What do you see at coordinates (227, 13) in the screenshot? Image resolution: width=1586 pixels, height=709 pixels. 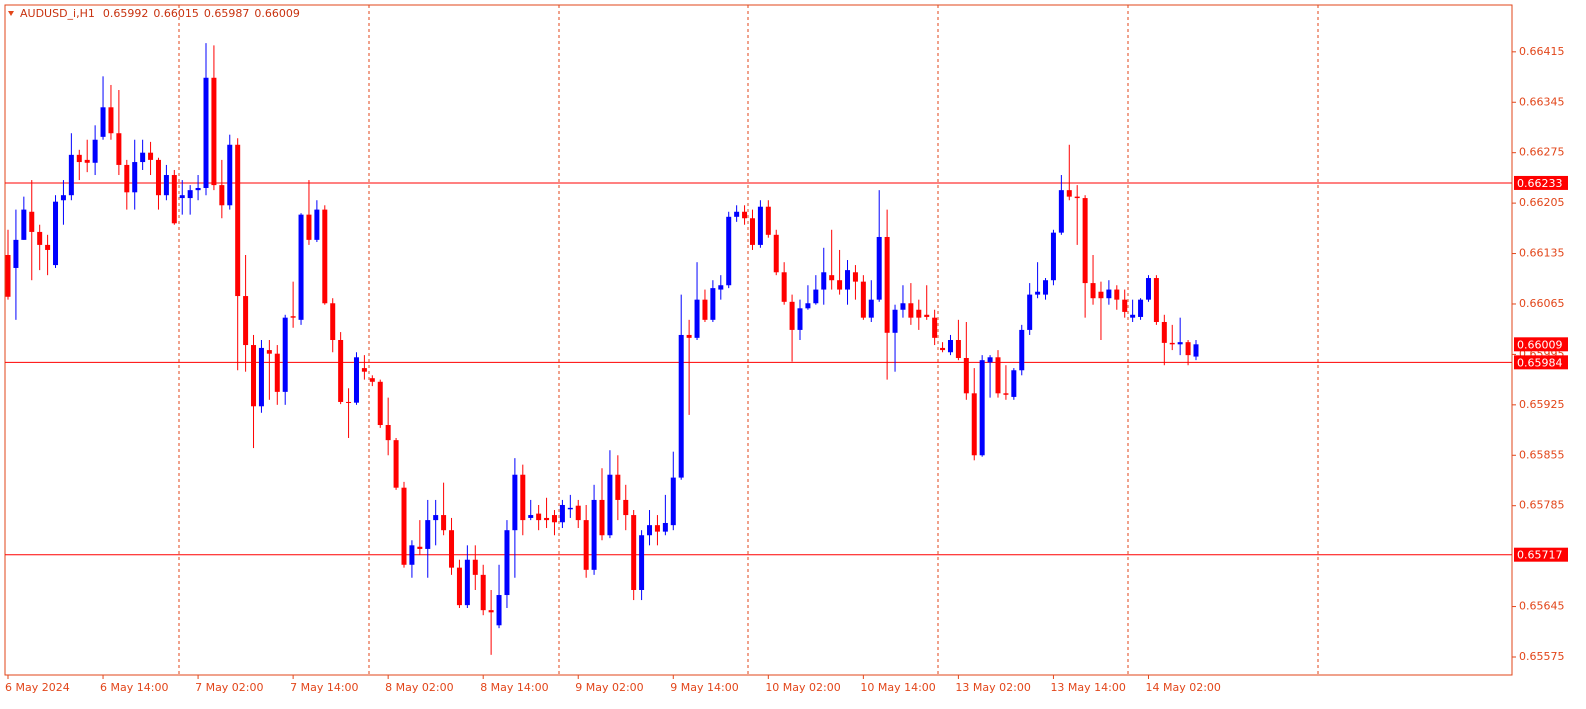 I see `header-low: 0.65987` at bounding box center [227, 13].